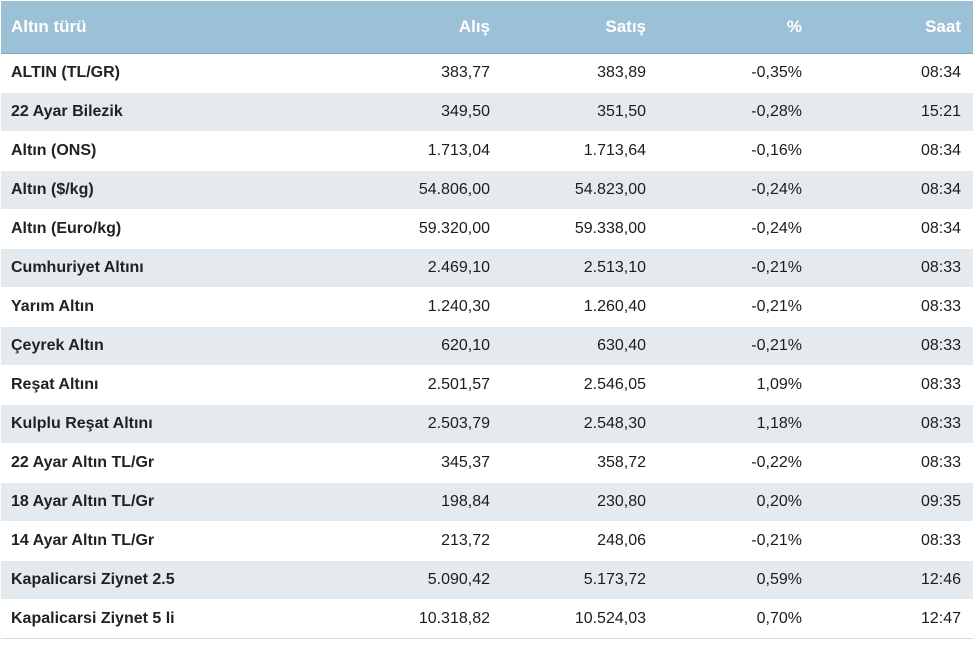  I want to click on cell-gold-type: Reşat Altını, so click(171, 385).